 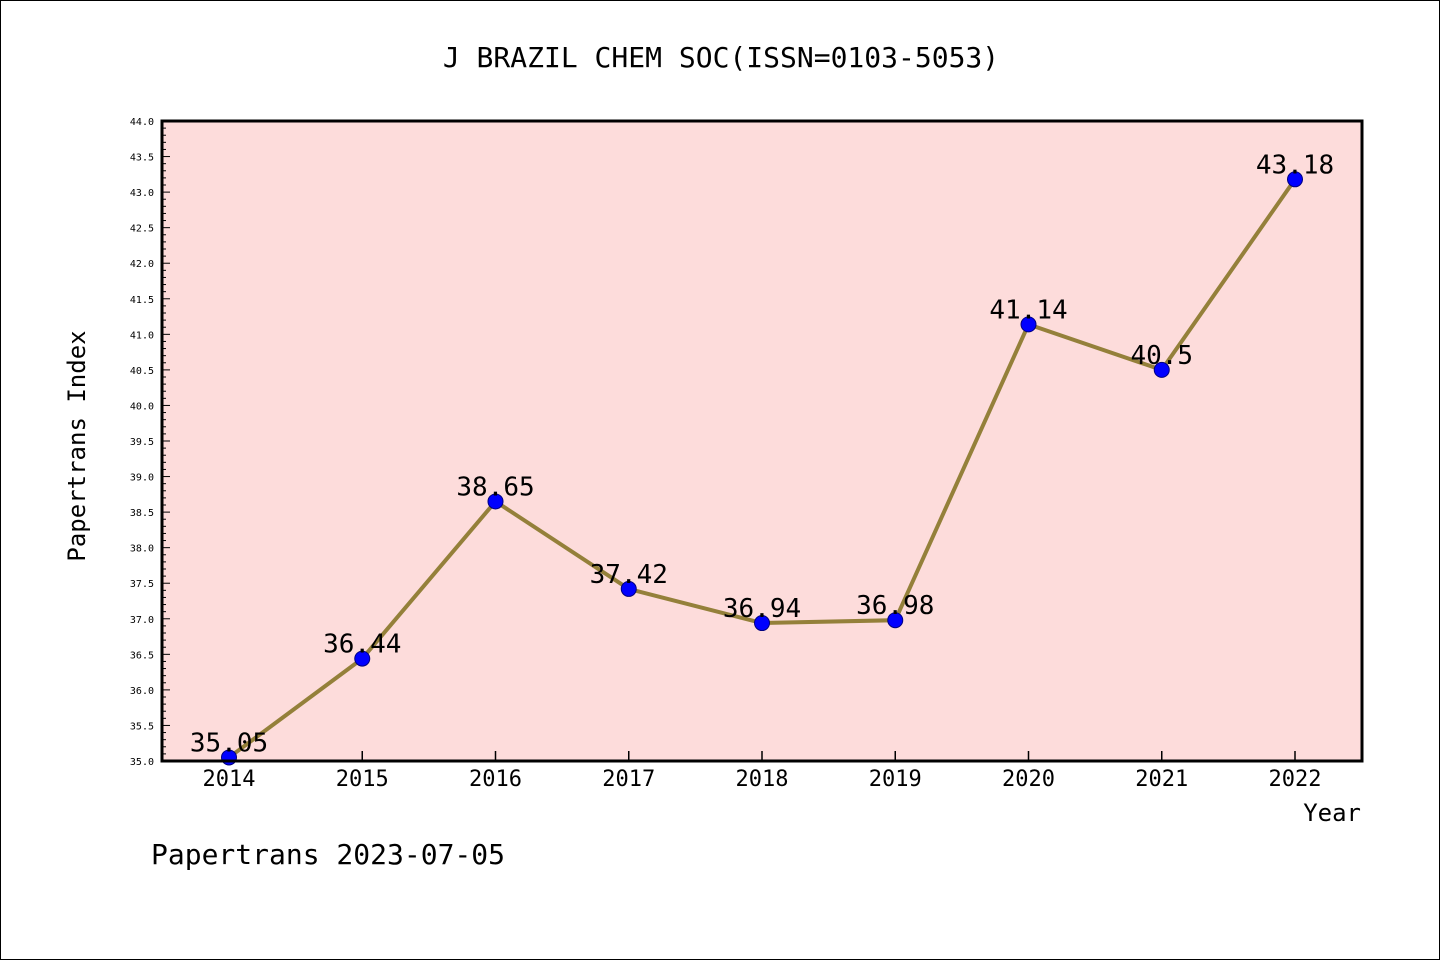 What do you see at coordinates (142, 691) in the screenshot?
I see `y-tick-label: 36.0` at bounding box center [142, 691].